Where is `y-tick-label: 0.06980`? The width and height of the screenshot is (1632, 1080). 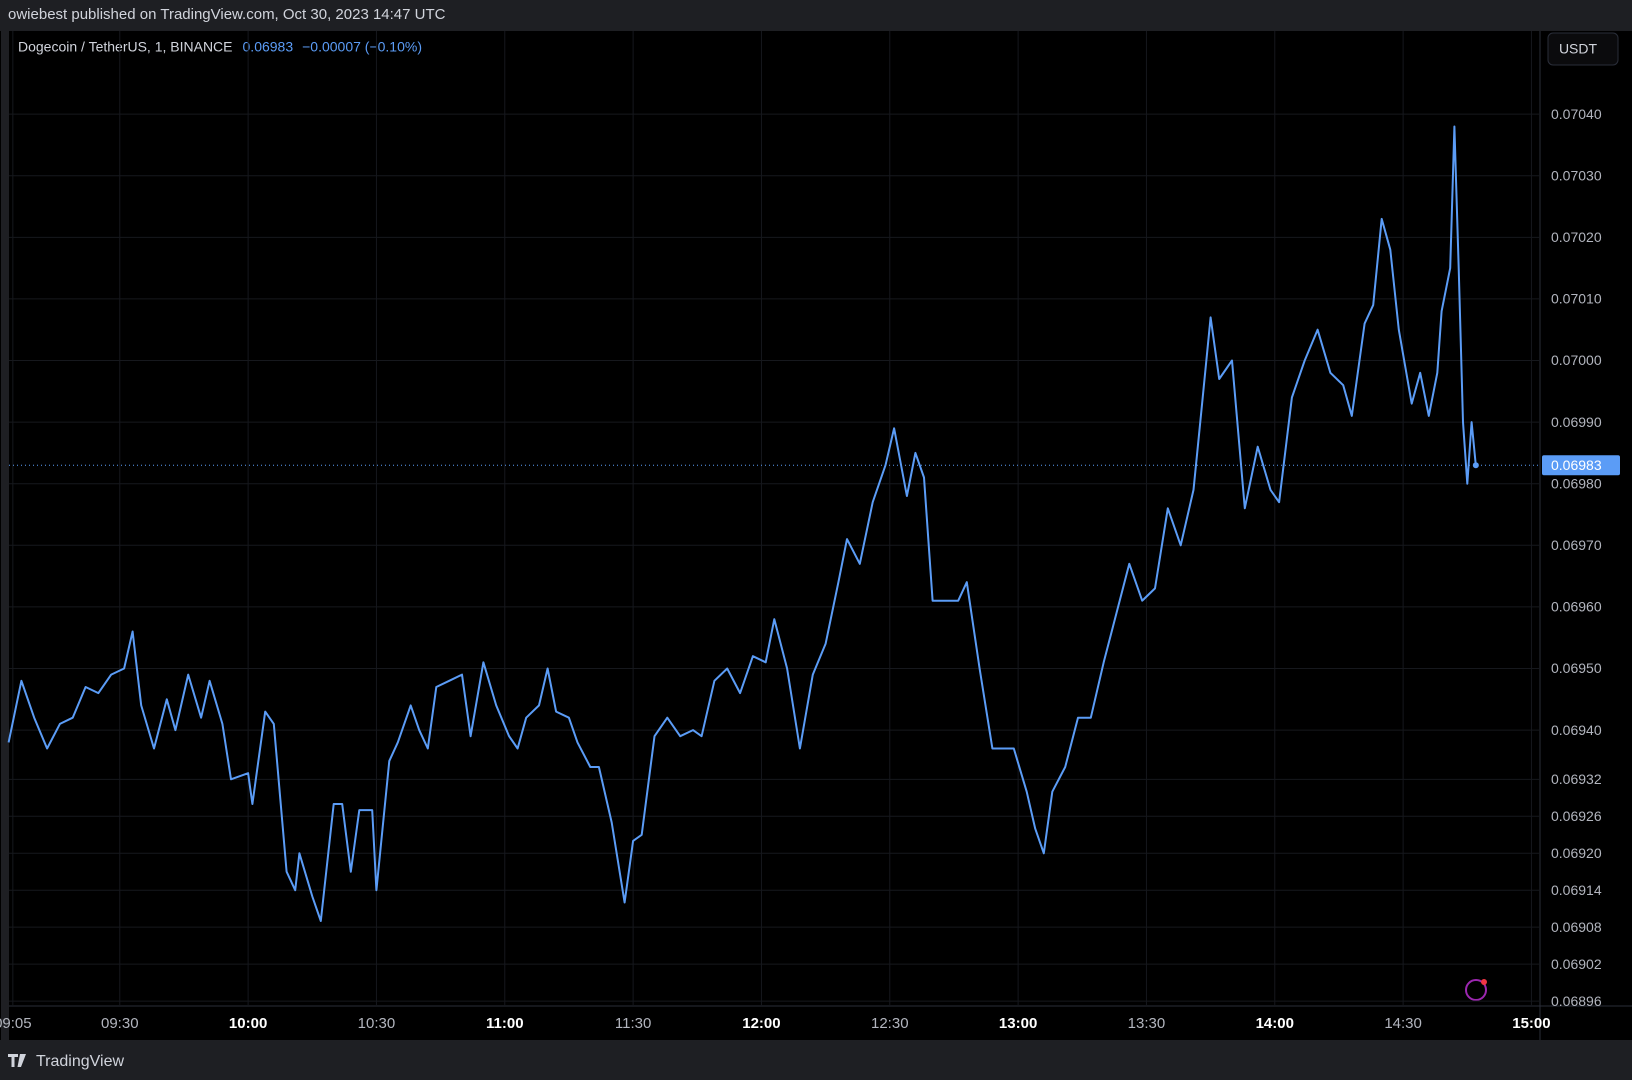 y-tick-label: 0.06980 is located at coordinates (1576, 483).